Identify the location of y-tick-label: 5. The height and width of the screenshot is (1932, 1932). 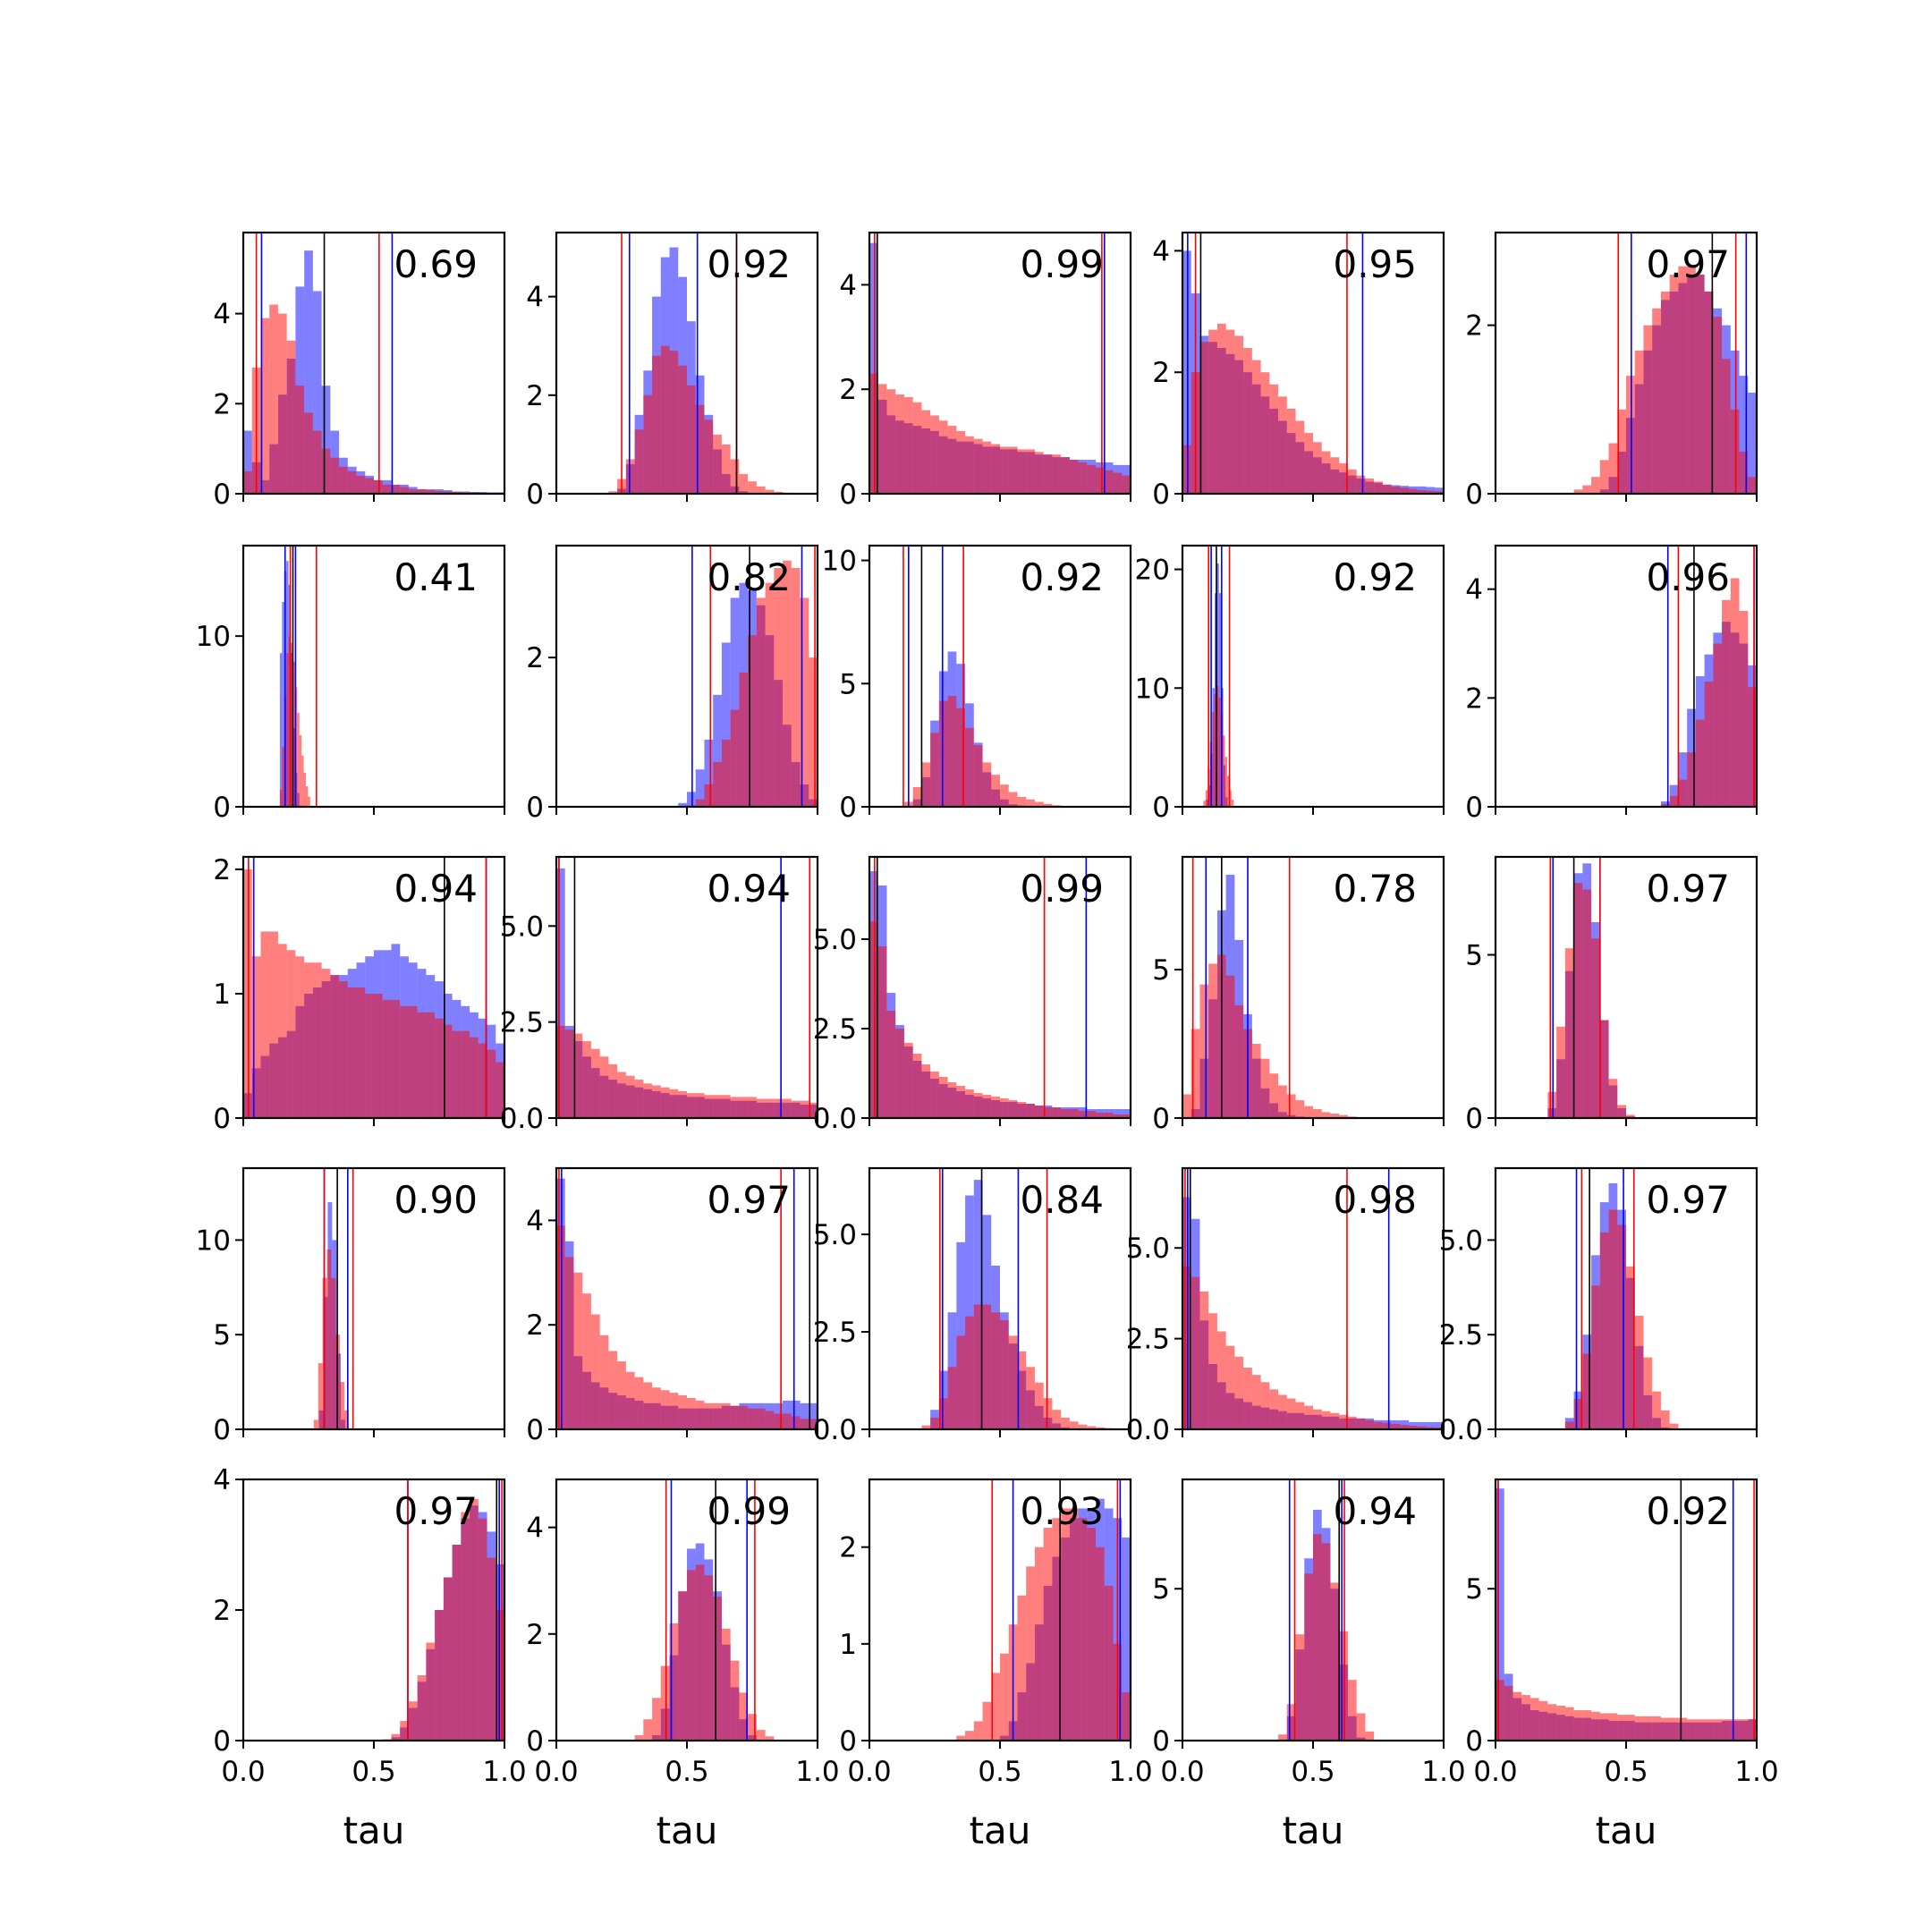
(1474, 956).